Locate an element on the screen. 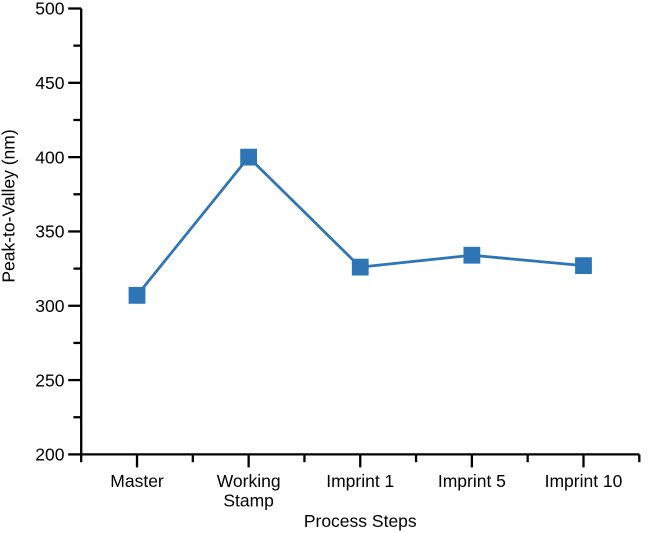 This screenshot has height=533, width=650. y-axis-ticks is located at coordinates (75, 231).